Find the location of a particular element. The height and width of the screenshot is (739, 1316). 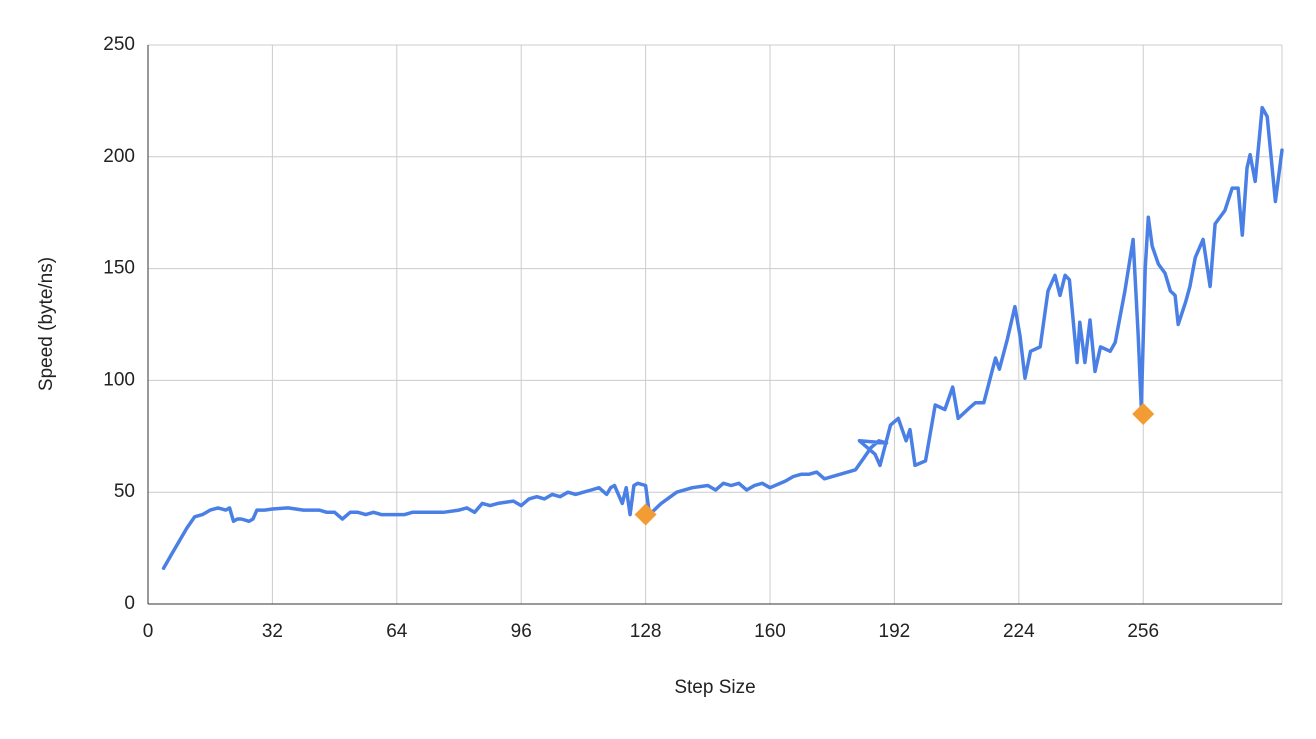

x-tick-label: 0 is located at coordinates (148, 631).